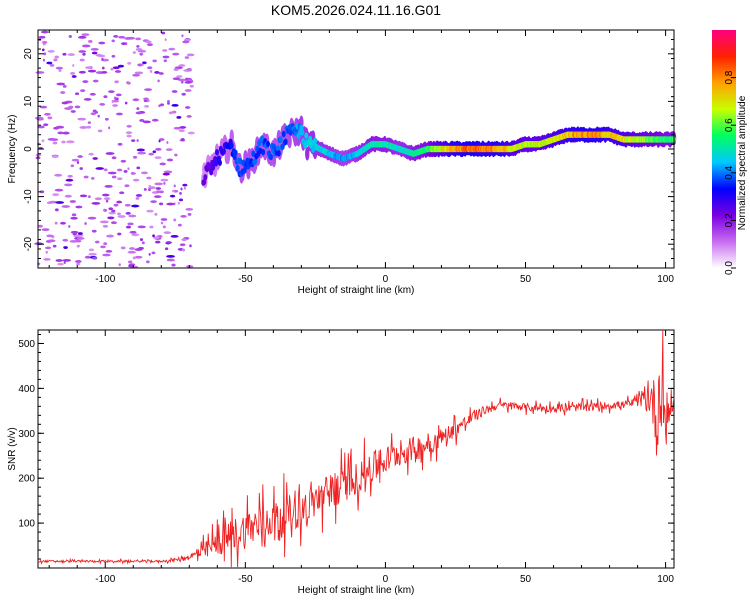  What do you see at coordinates (12, 448) in the screenshot?
I see `snr-y-axis-label: SNR (v/v)` at bounding box center [12, 448].